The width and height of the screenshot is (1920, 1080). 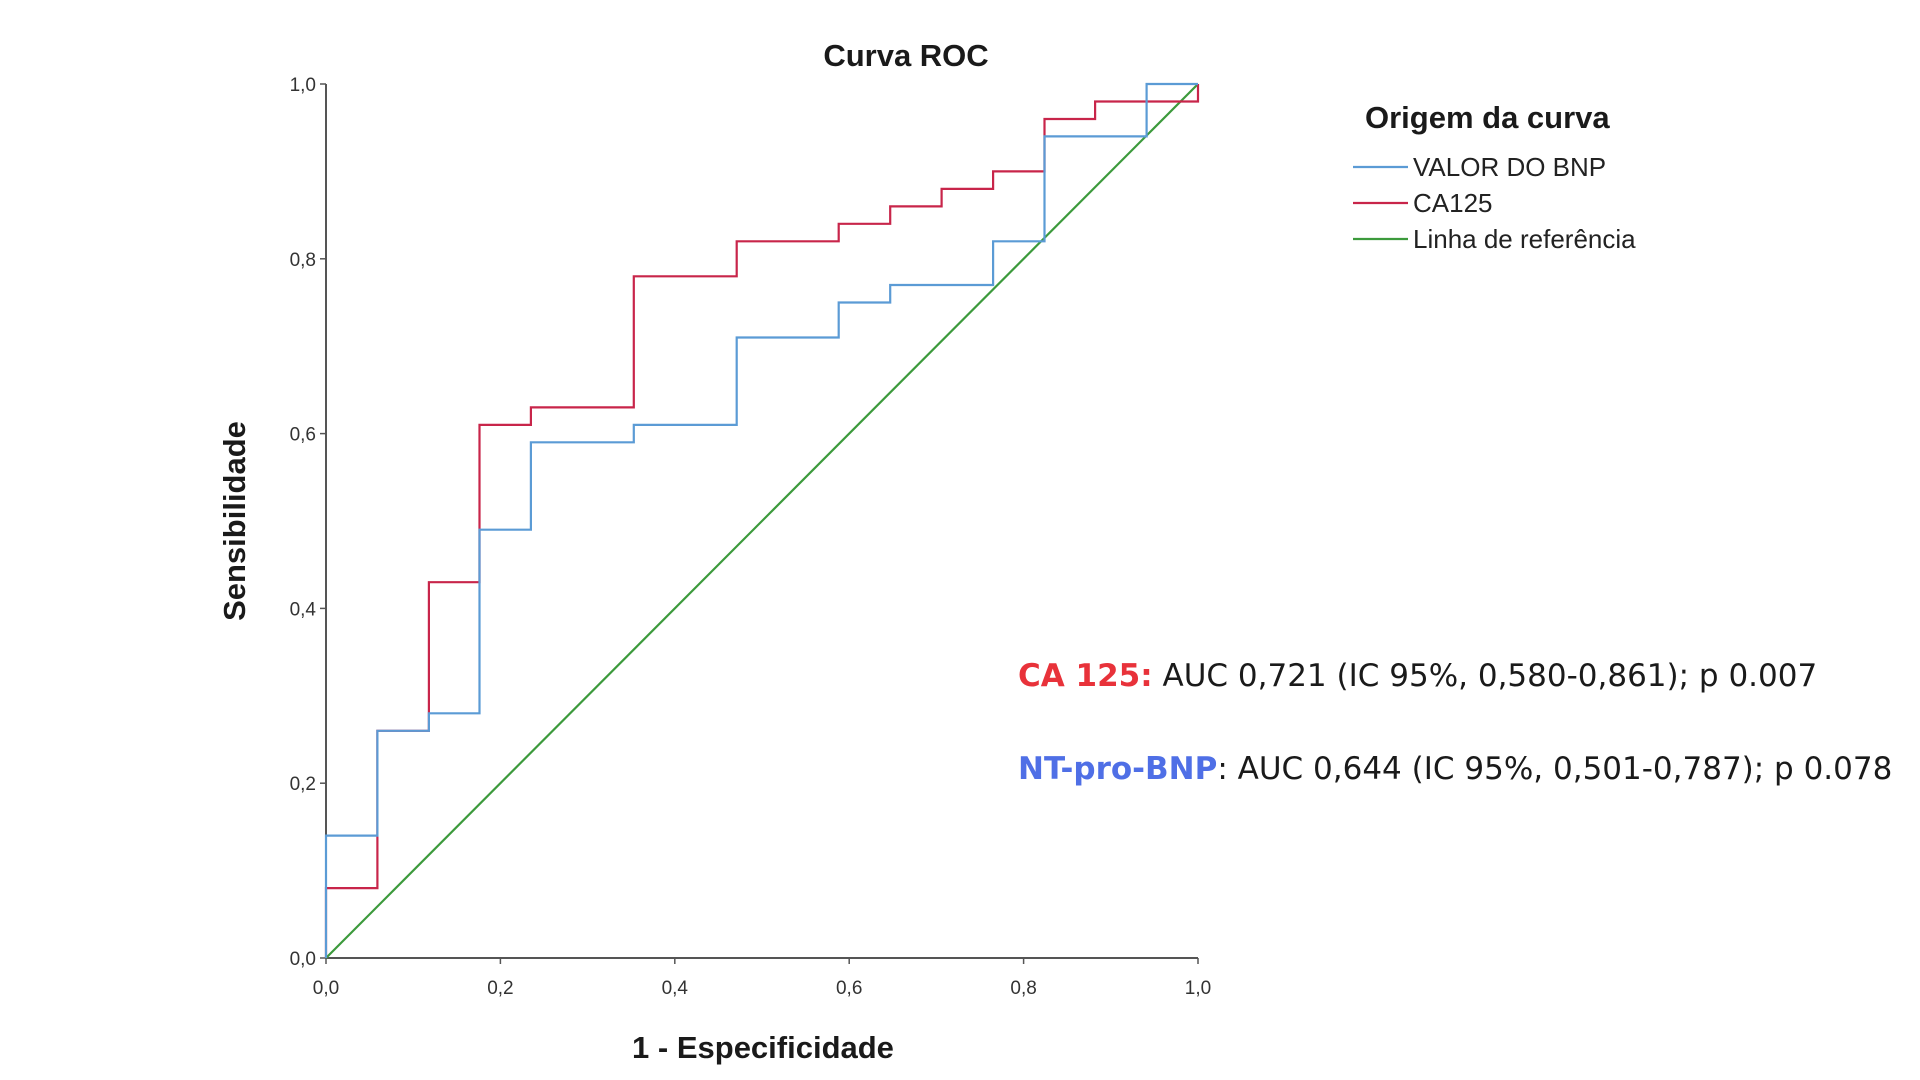 What do you see at coordinates (308, 522) in the screenshot?
I see `y-ticks: 0,0 0,2 0,4 0,6 0,8 1,0` at bounding box center [308, 522].